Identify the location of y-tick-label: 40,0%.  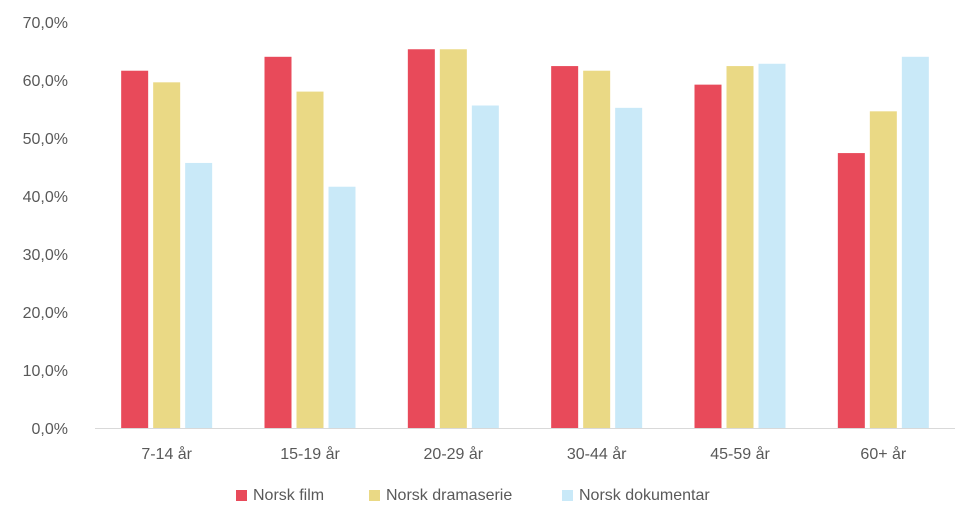
(45, 197).